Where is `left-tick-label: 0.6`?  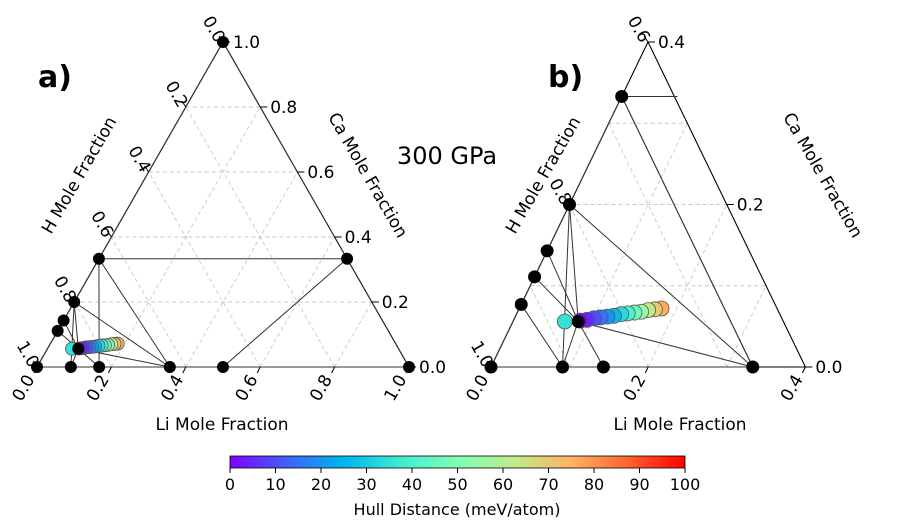 left-tick-label: 0.6 is located at coordinates (638, 29).